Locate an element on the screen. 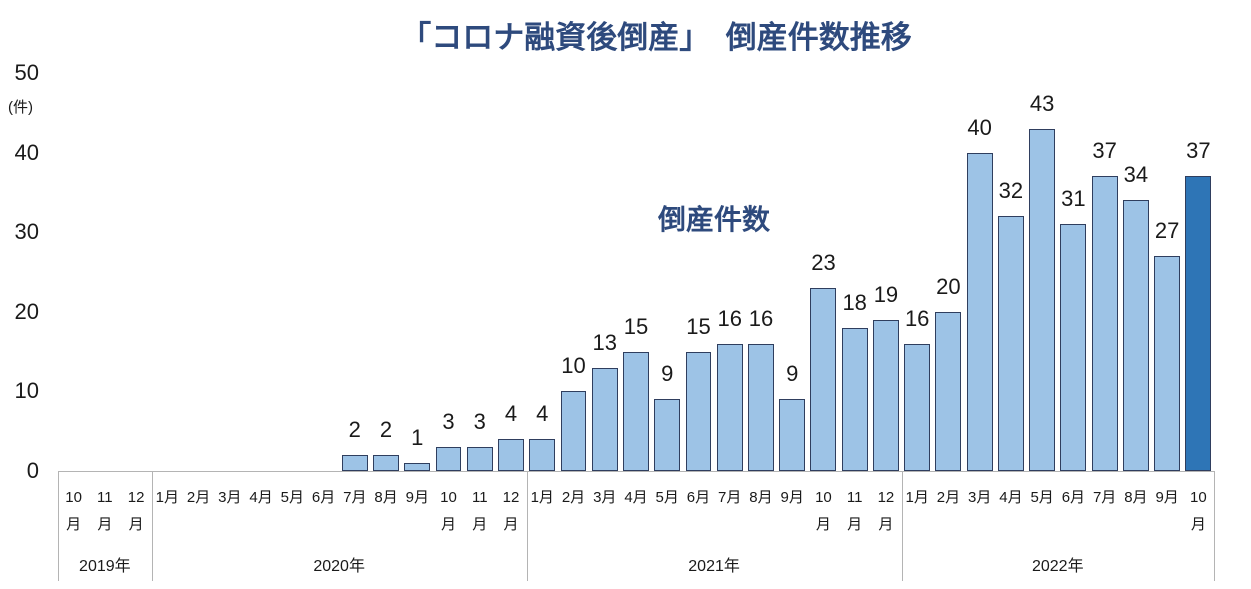  x-tick-label-2020-2: 2月 is located at coordinates (198, 497).